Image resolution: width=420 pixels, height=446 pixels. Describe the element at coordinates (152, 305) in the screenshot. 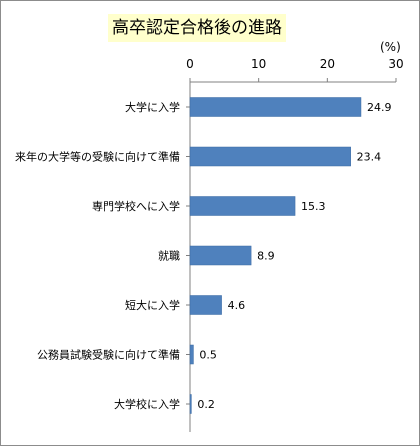

I see `category-label: 短大に入学` at that location.